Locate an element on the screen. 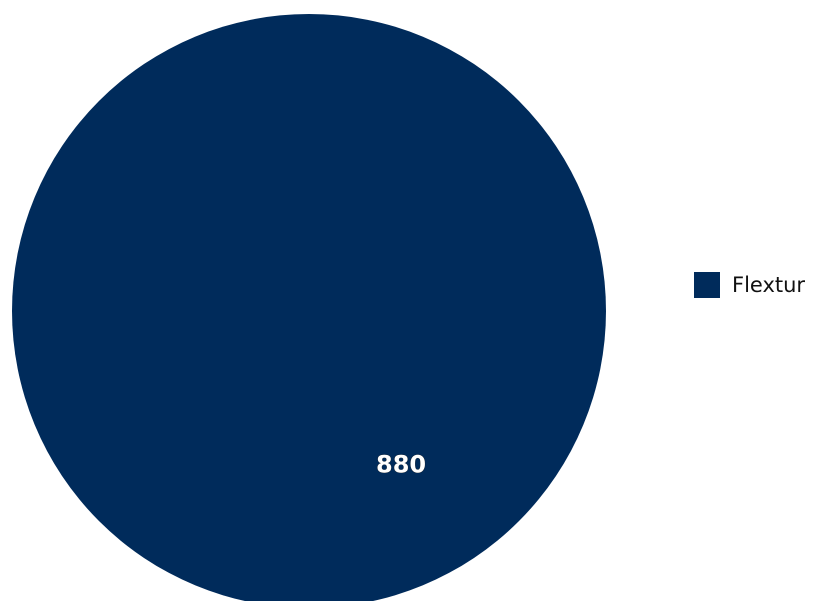  legend: Flextur is located at coordinates (749, 285).